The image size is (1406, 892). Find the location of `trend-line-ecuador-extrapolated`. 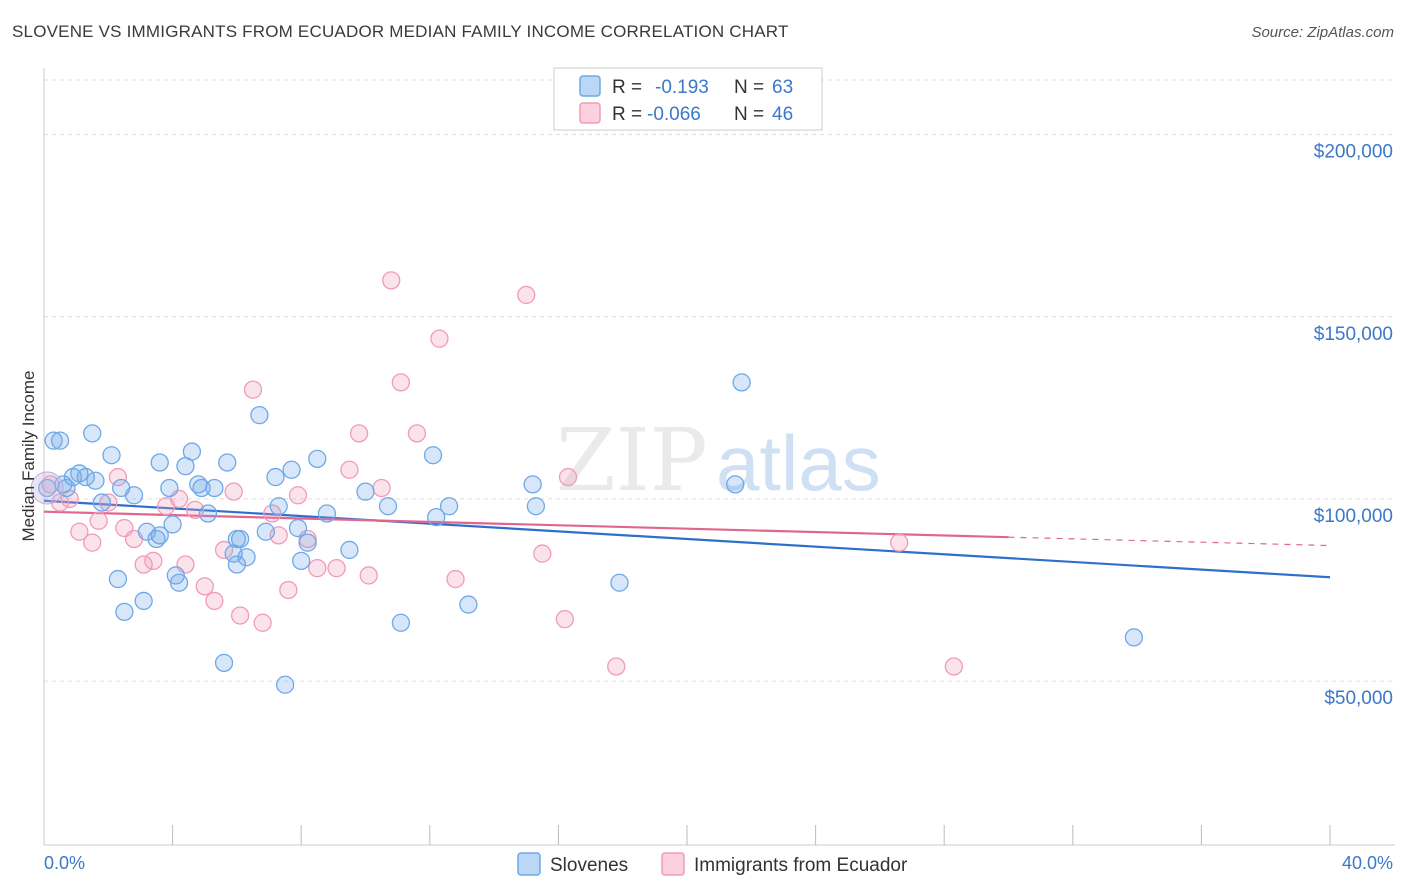

trend-line-ecuador-extrapolated is located at coordinates (1169, 541).